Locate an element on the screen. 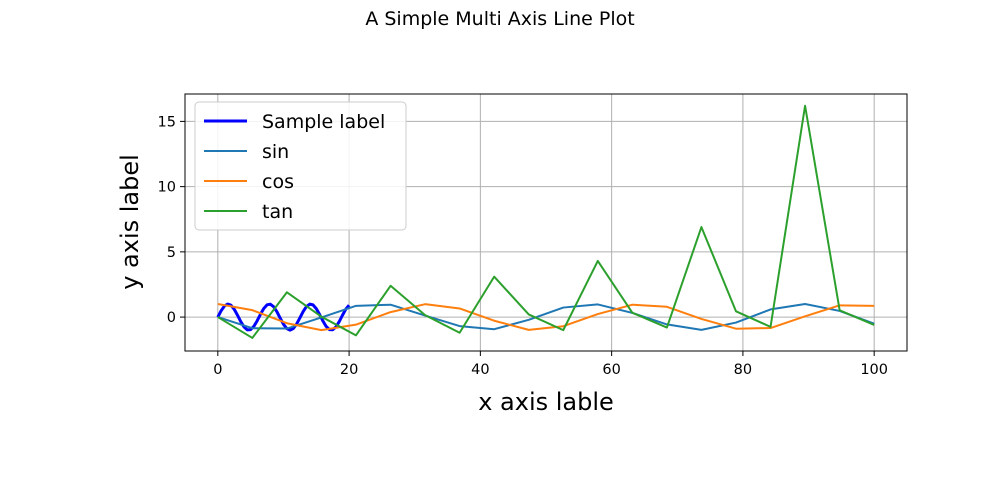 Image resolution: width=1000 pixels, height=500 pixels. series-line-sin is located at coordinates (546, 317).